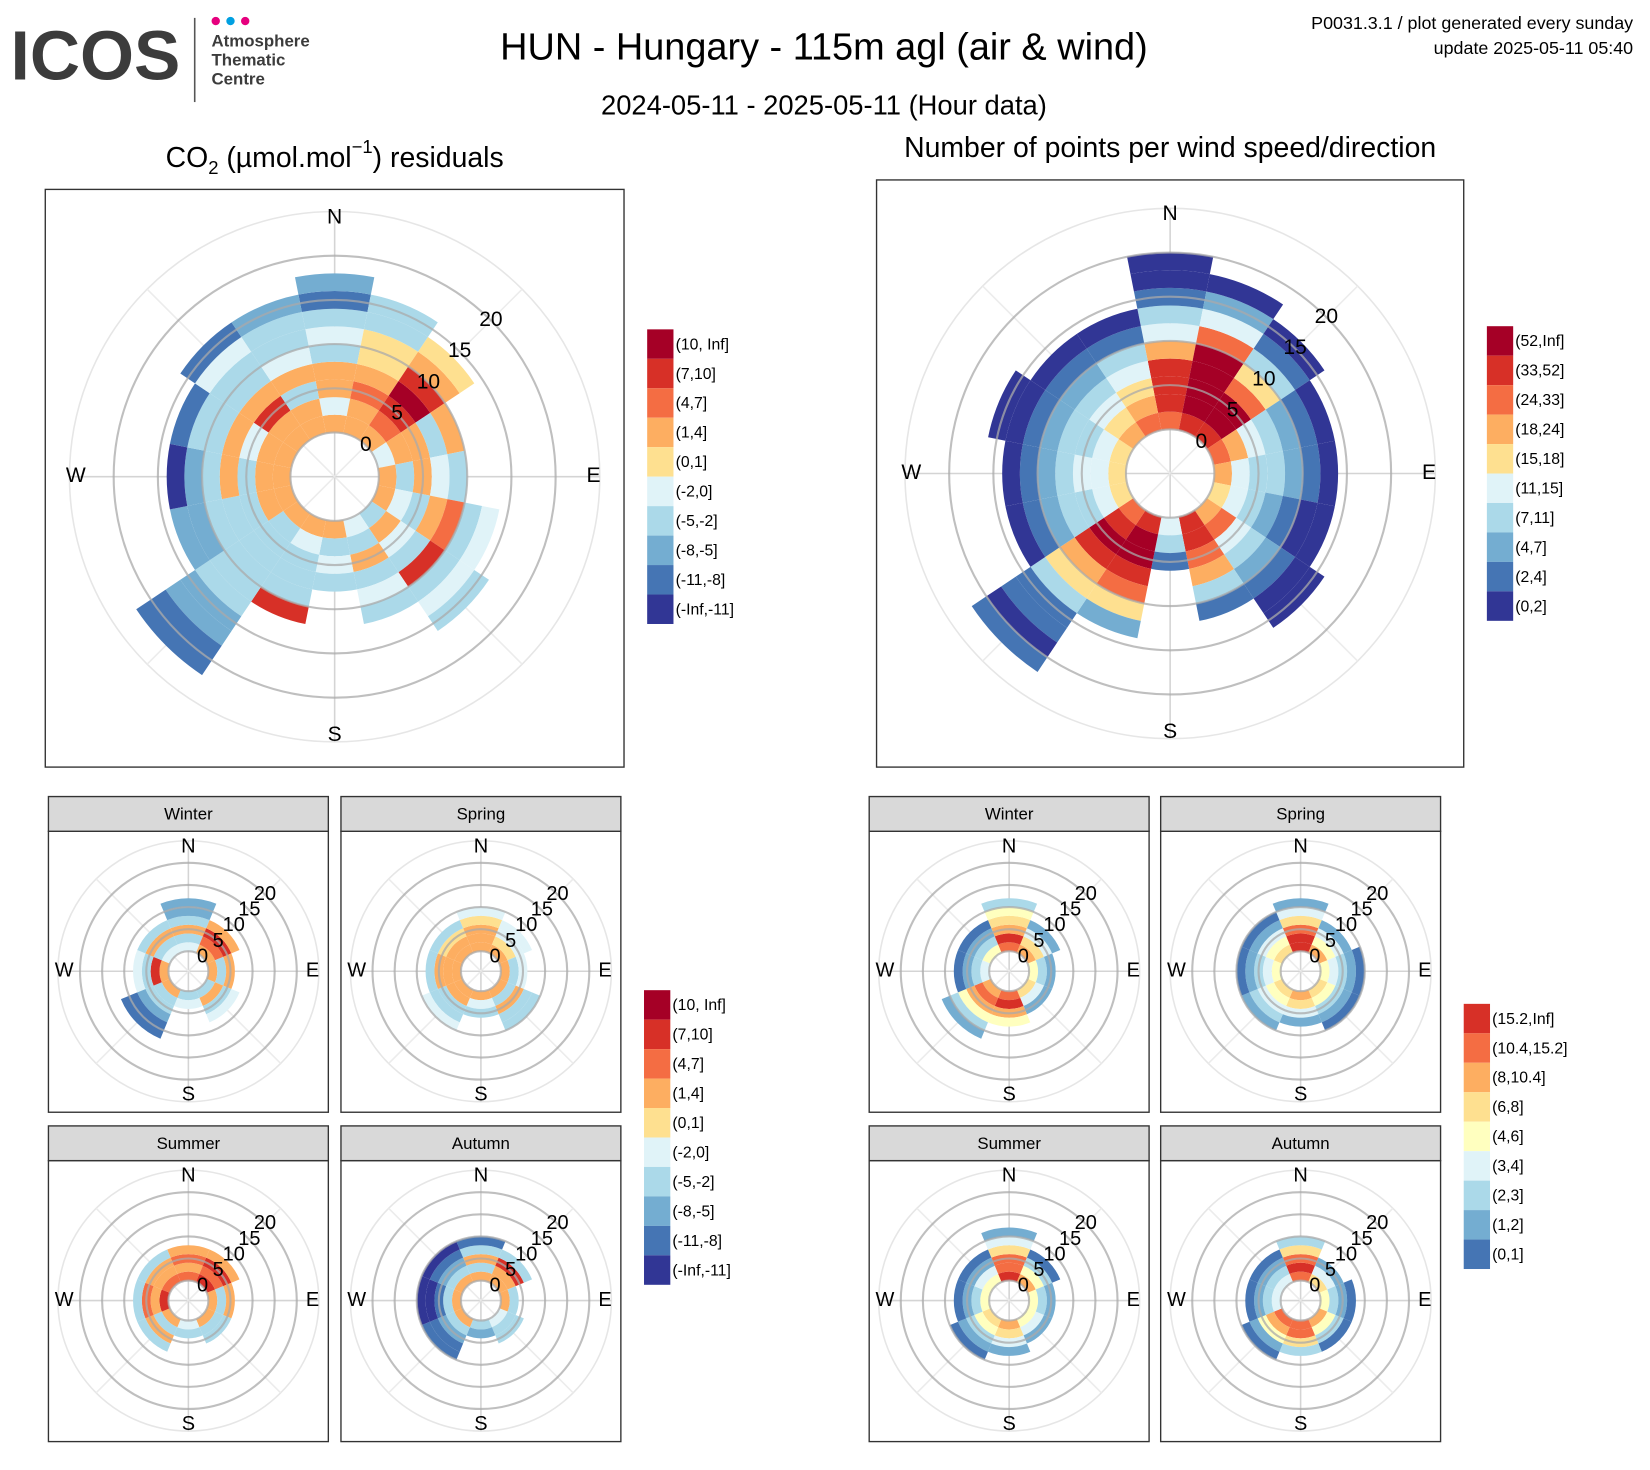 The image size is (1650, 1470). Describe the element at coordinates (824, 105) in the screenshot. I see `subtitle: 2024-05-11 - 2025-05-11 (Hour data)` at that location.